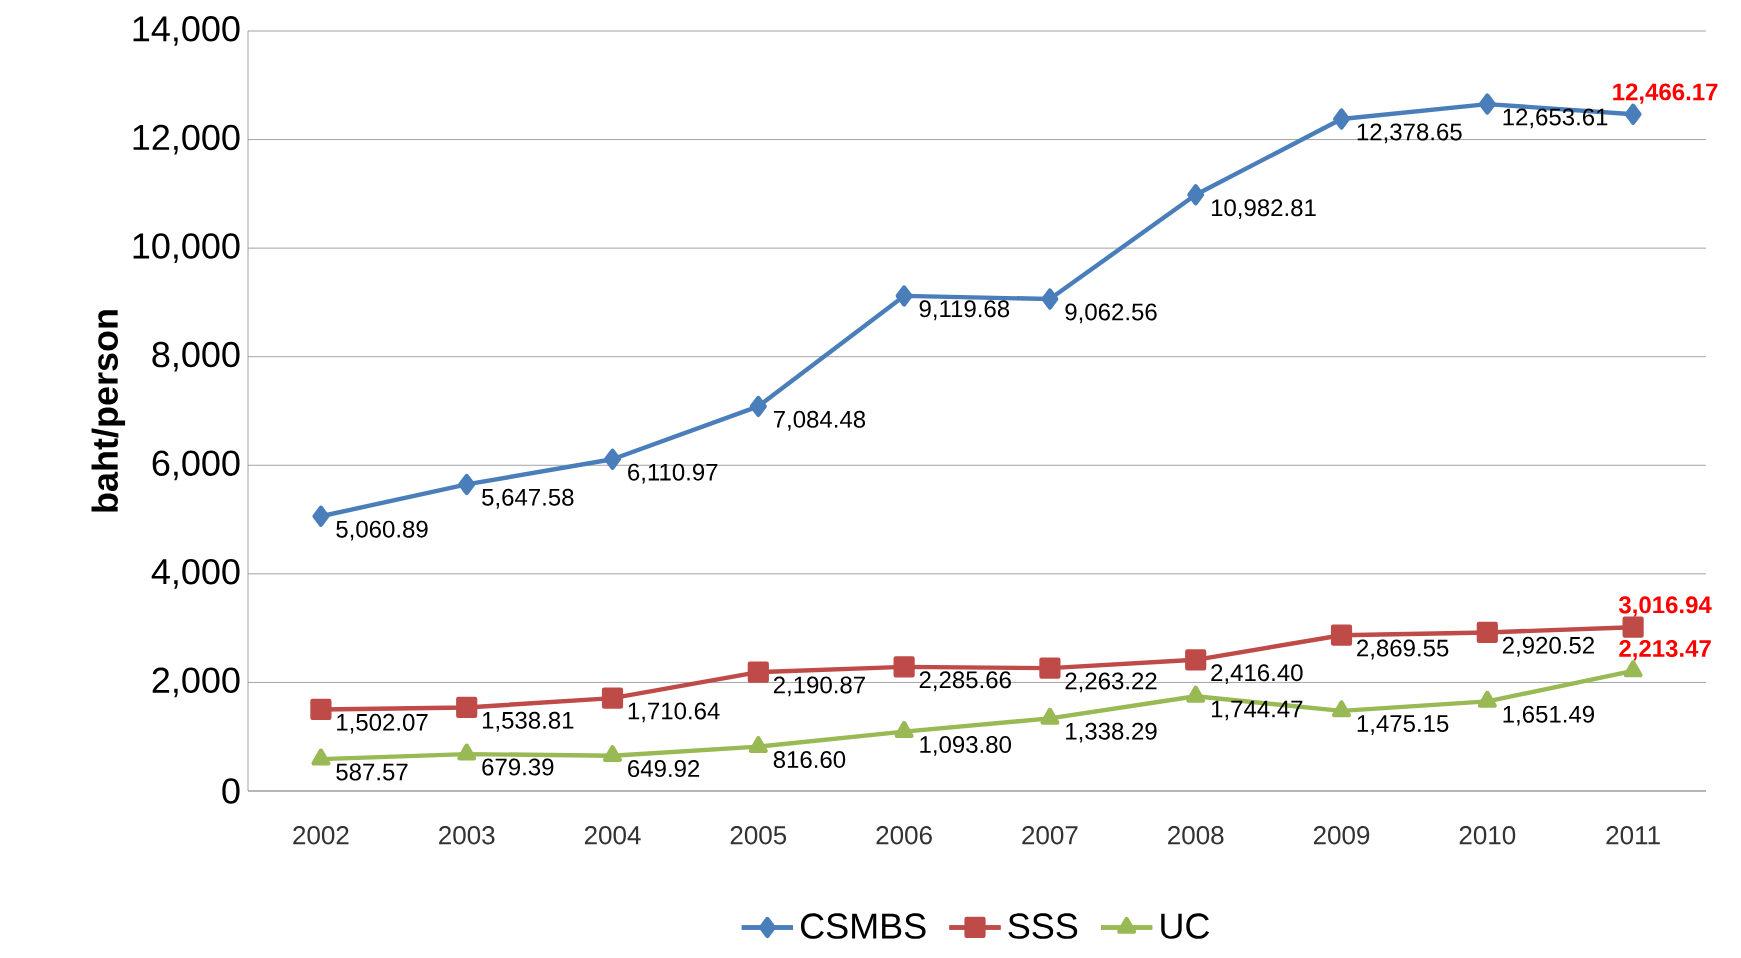 The image size is (1741, 958). I want to click on data-label: 5,647.58, so click(528, 498).